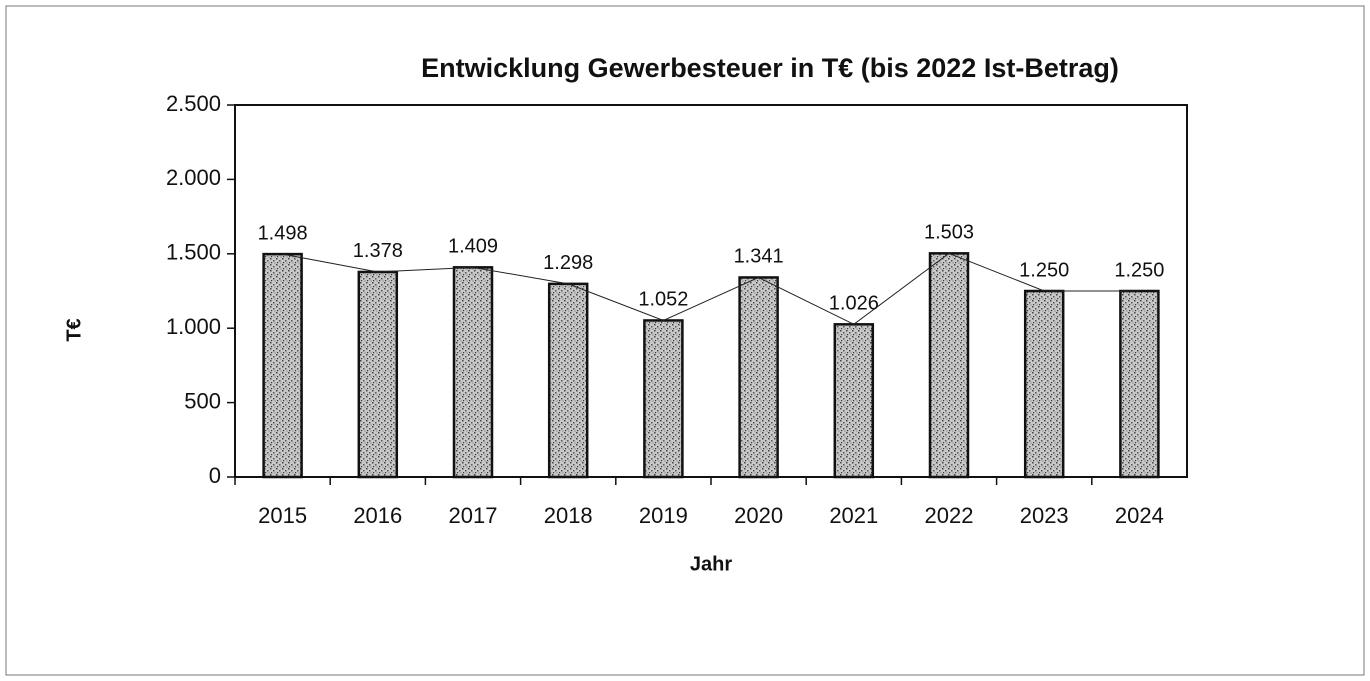 This screenshot has width=1370, height=681. I want to click on y-tick-label: 1.500, so click(193, 252).